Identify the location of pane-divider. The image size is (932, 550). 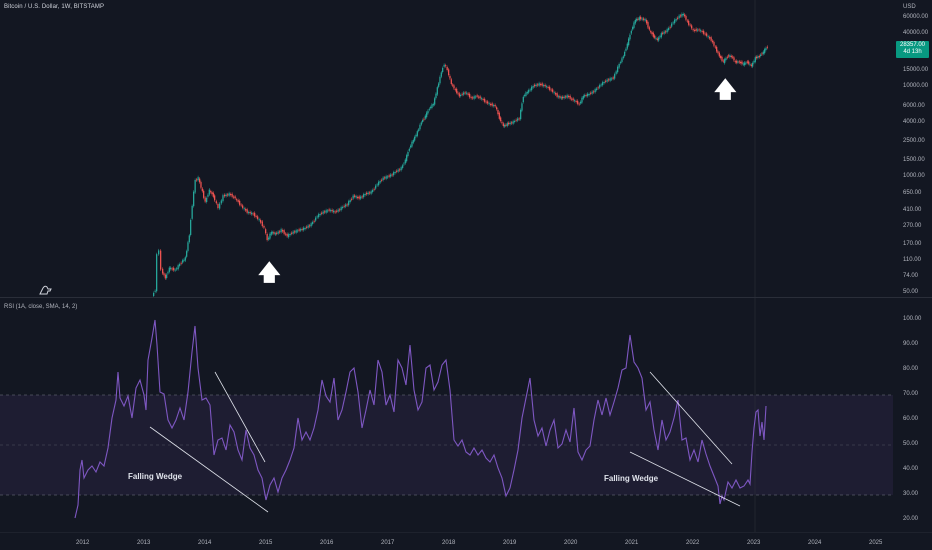
(466, 297).